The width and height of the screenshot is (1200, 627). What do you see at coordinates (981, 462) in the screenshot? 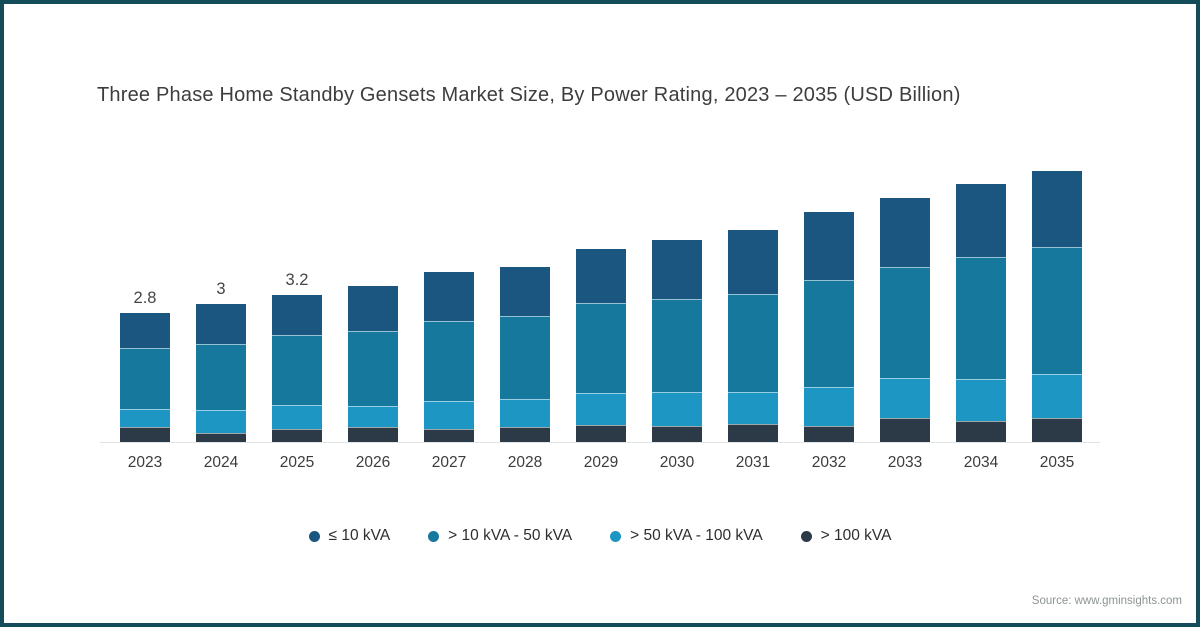
I see `x-axis-label: 2034` at bounding box center [981, 462].